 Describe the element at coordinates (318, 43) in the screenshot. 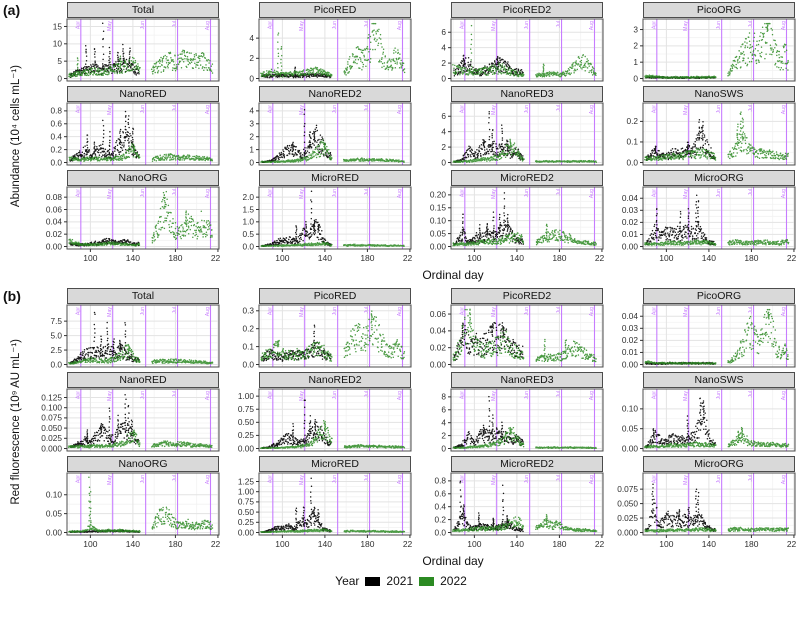

I see `facet-picored: PicoRED Apr May Jun Jul Aug 0 2 4` at that location.